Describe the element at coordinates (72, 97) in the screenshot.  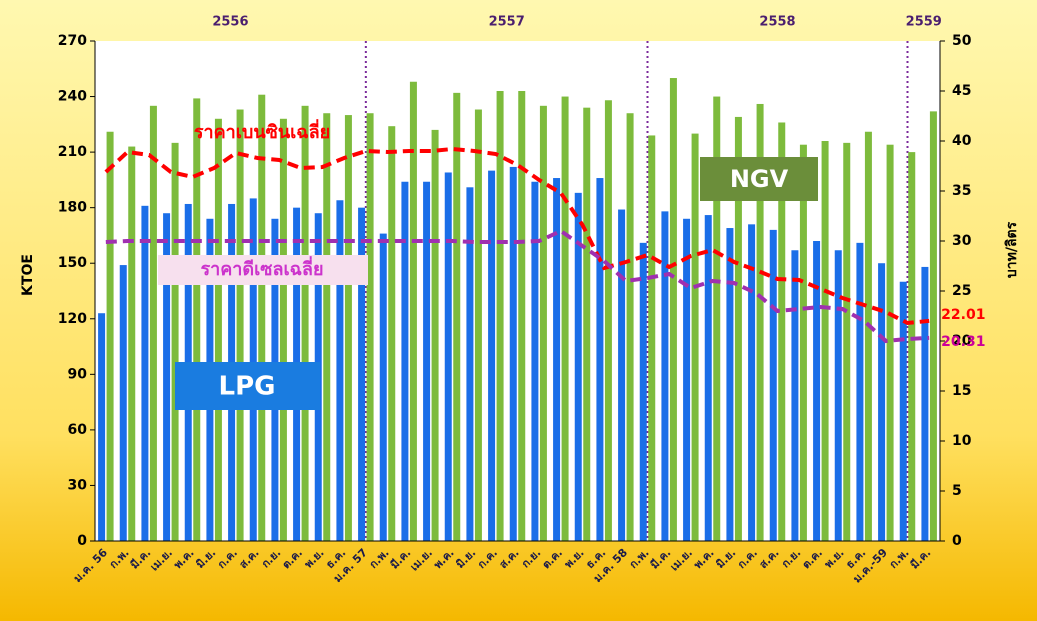
I see `y-tick-label: 240` at that location.